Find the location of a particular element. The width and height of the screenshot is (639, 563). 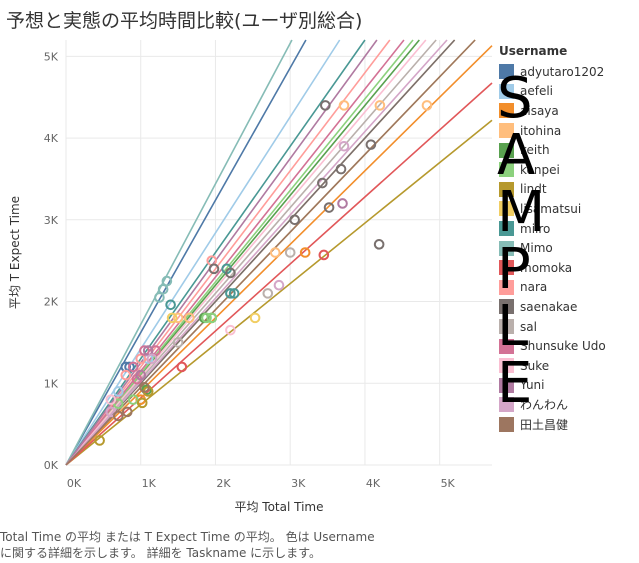

legend-item: konpei is located at coordinates (569, 170).